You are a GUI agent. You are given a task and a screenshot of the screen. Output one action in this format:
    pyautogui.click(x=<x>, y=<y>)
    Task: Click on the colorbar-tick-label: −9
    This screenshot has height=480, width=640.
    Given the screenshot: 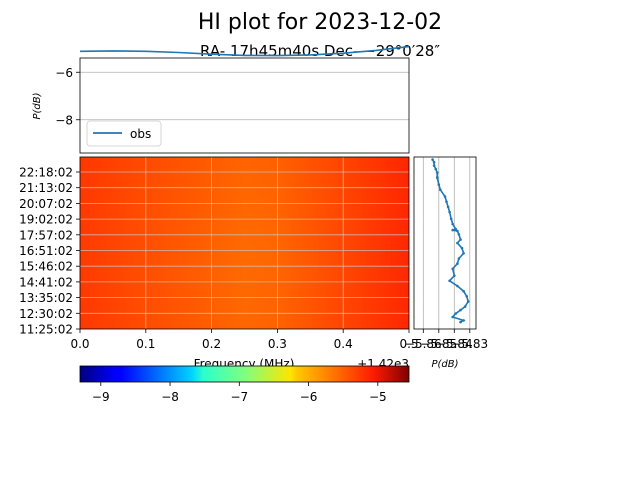 What is the action you would take?
    pyautogui.click(x=101, y=397)
    